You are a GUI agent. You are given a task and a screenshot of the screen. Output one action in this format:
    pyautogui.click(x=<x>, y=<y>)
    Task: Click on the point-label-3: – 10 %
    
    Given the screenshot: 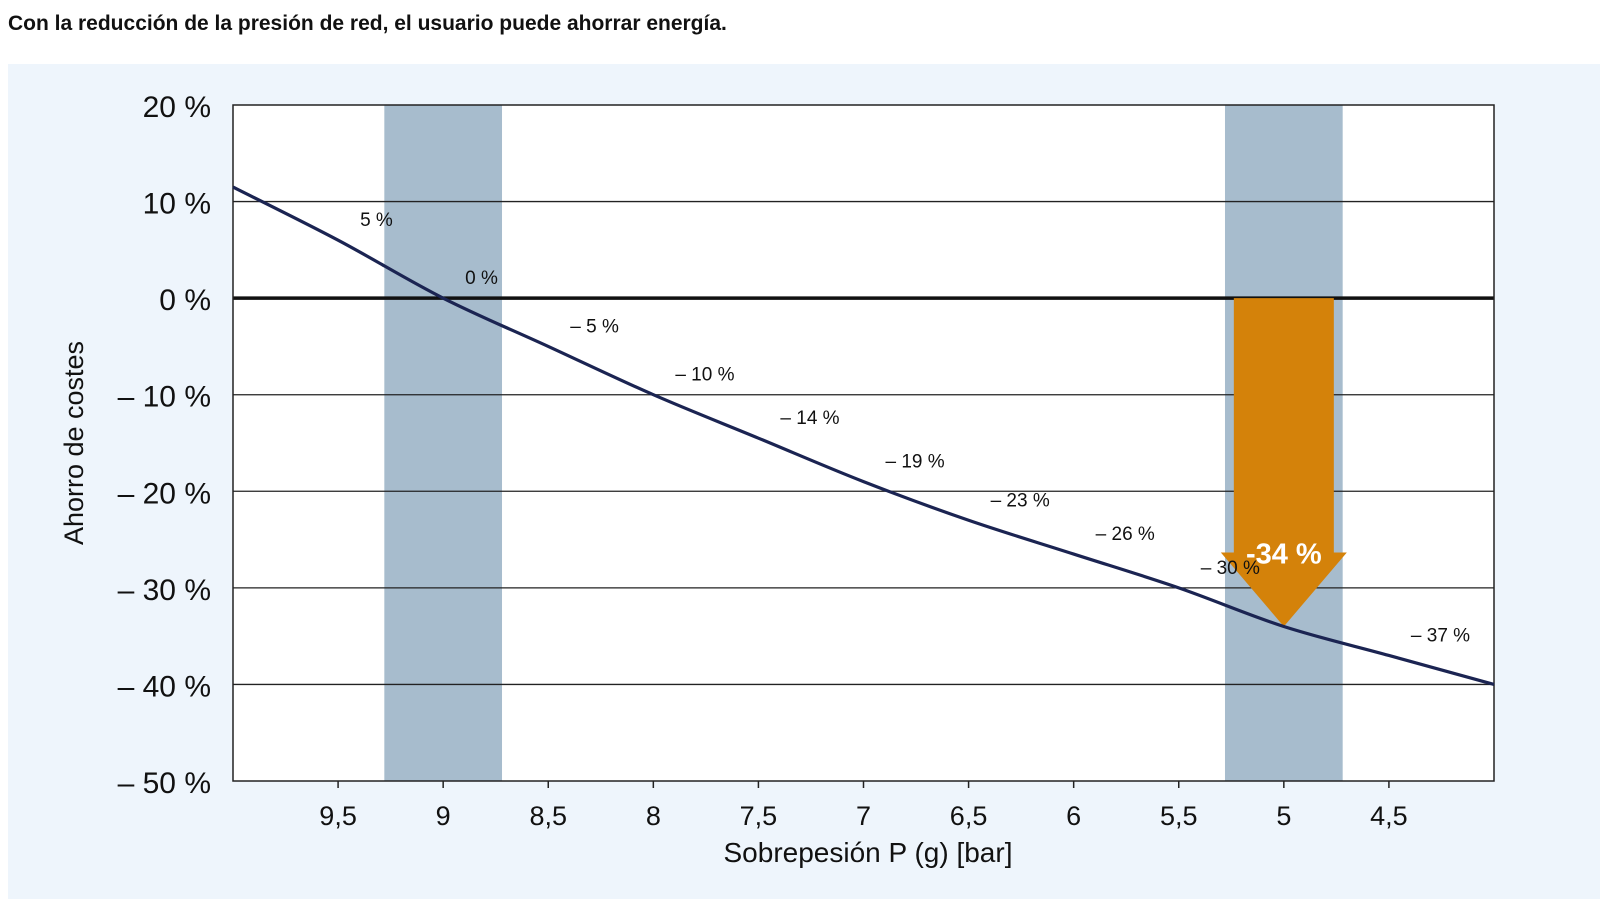 What is the action you would take?
    pyautogui.click(x=704, y=375)
    